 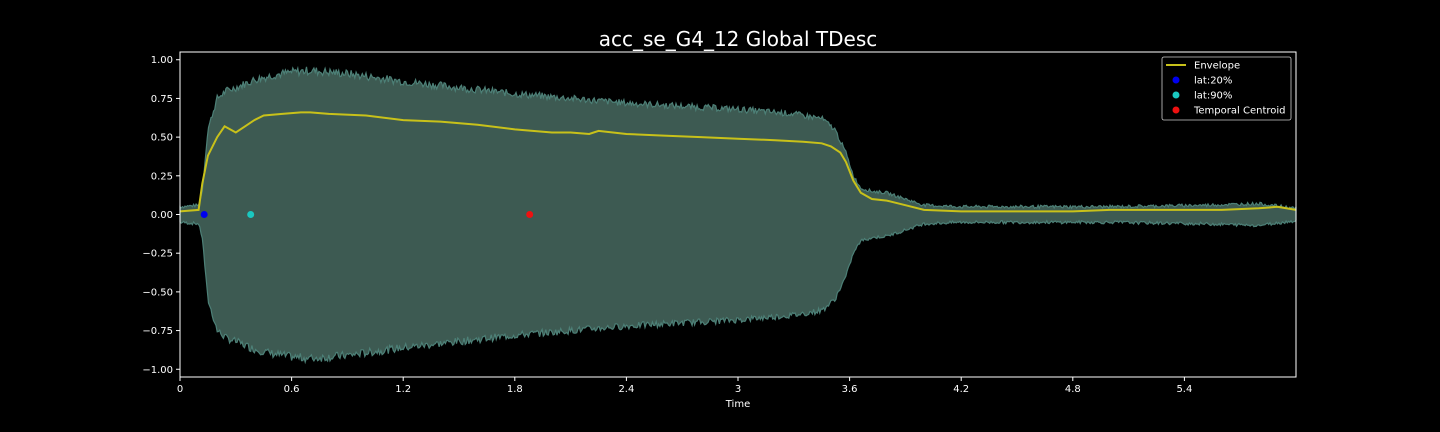 What do you see at coordinates (162, 176) in the screenshot?
I see `y-tick-label-3: 0.25` at bounding box center [162, 176].